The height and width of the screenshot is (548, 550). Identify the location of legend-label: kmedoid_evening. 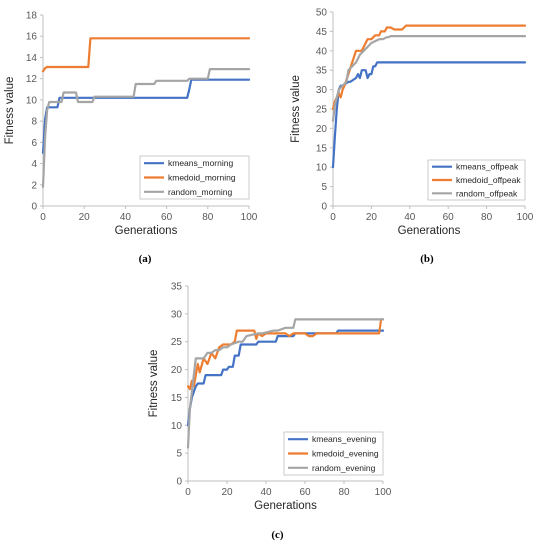
(345, 454).